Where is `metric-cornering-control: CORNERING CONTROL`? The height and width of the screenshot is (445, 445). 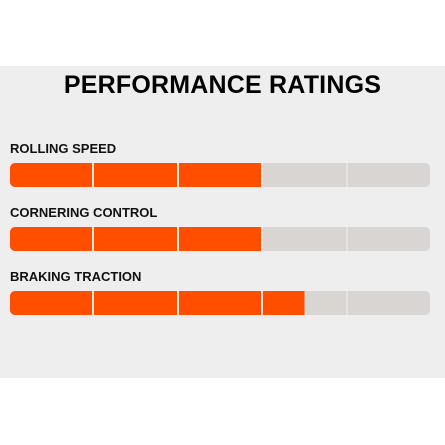 metric-cornering-control: CORNERING CONTROL is located at coordinates (220, 228).